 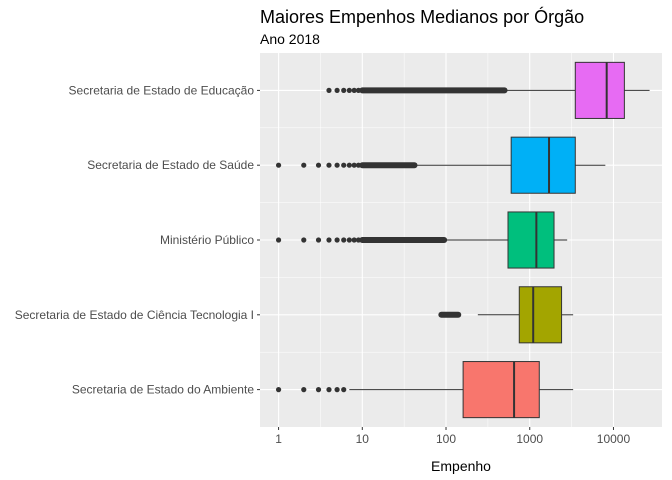 What do you see at coordinates (529, 439) in the screenshot?
I see `x-tick-label: 1000` at bounding box center [529, 439].